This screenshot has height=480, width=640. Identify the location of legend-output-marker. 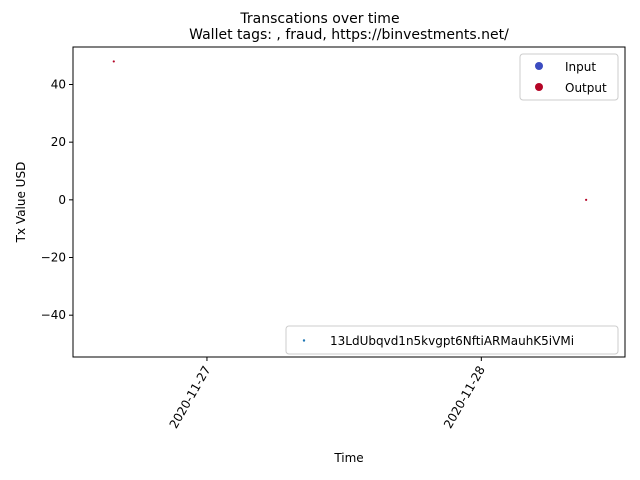
(539, 87).